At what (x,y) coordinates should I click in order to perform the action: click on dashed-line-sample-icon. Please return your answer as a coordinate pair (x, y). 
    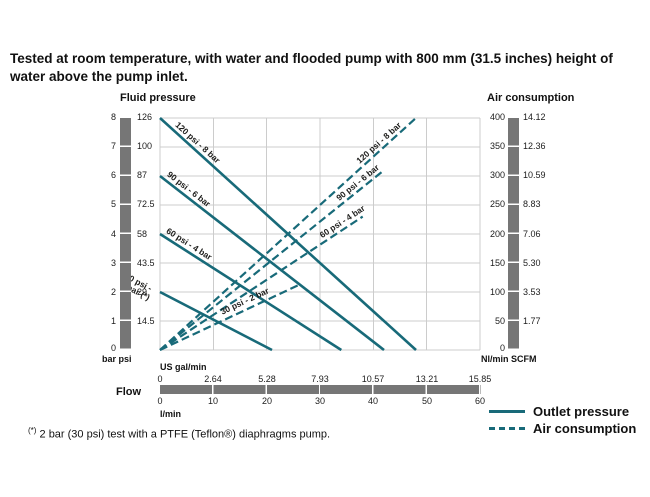
    Looking at the image, I should click on (507, 428).